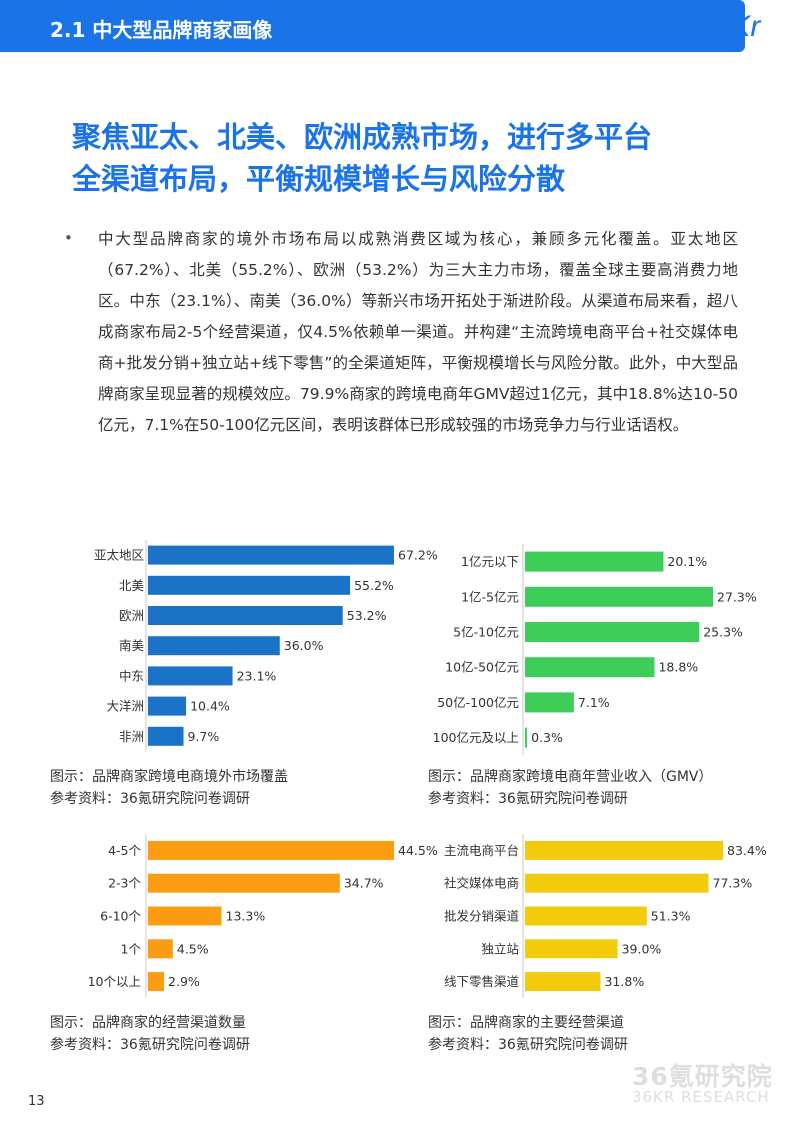 This screenshot has height=1122, width=793. What do you see at coordinates (364, 883) in the screenshot?
I see `value-label: 34.7%` at bounding box center [364, 883].